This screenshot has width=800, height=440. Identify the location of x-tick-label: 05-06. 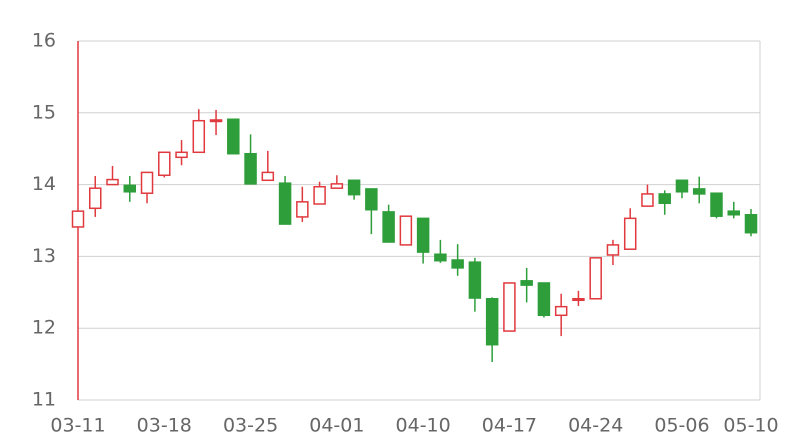
(681, 426).